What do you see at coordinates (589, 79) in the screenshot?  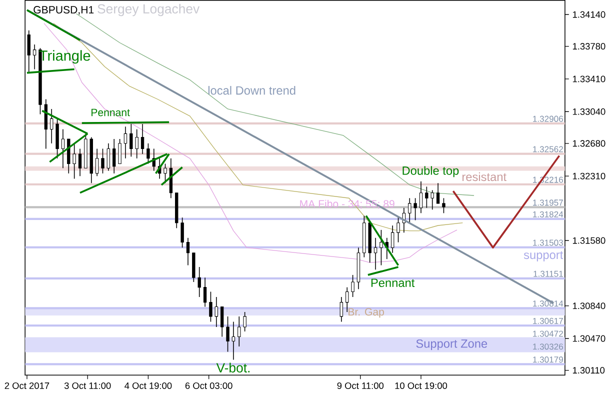 I see `y-tick-label: 1.33410` at bounding box center [589, 79].